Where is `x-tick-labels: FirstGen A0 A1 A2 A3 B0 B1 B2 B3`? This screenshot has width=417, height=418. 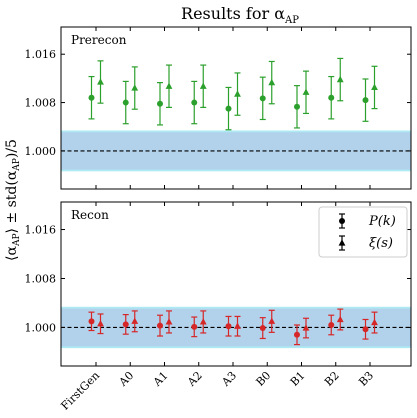 x-tick-labels: FirstGen A0 A1 A2 A3 B0 B1 B2 B3 is located at coordinates (217, 391).